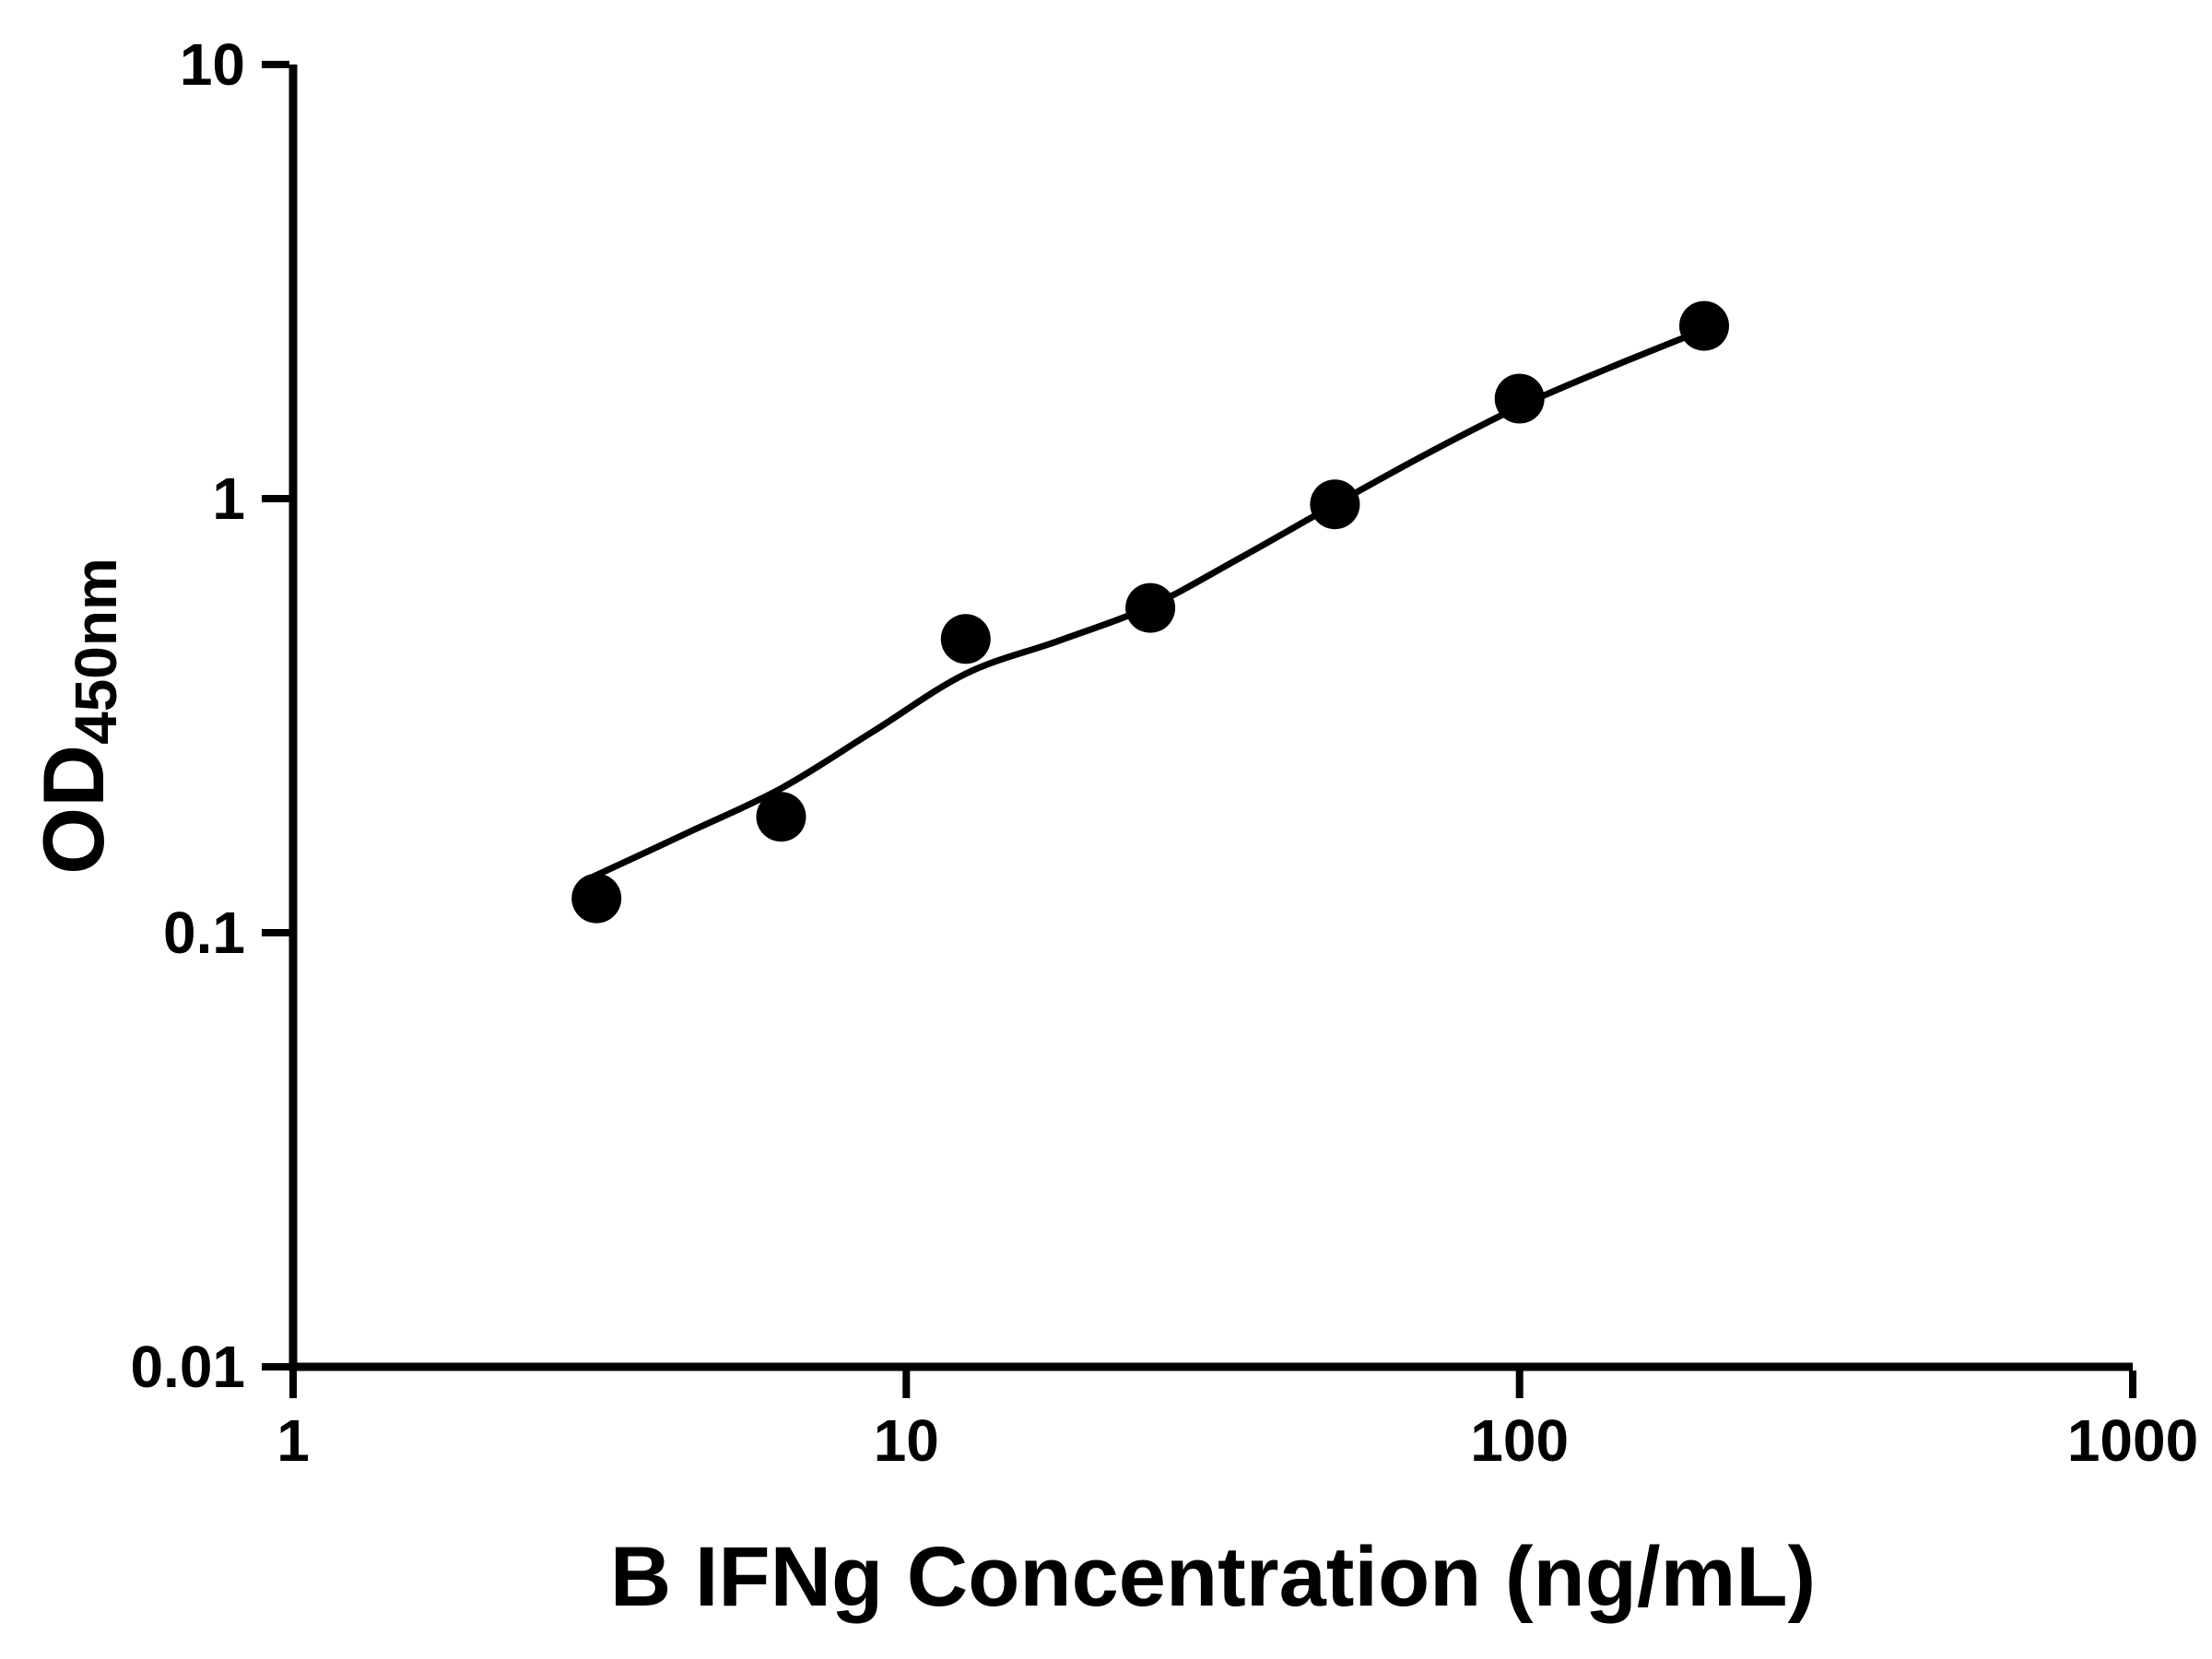 This screenshot has height=1659, width=2212. I want to click on y-tick-label: 0.01, so click(187, 1367).